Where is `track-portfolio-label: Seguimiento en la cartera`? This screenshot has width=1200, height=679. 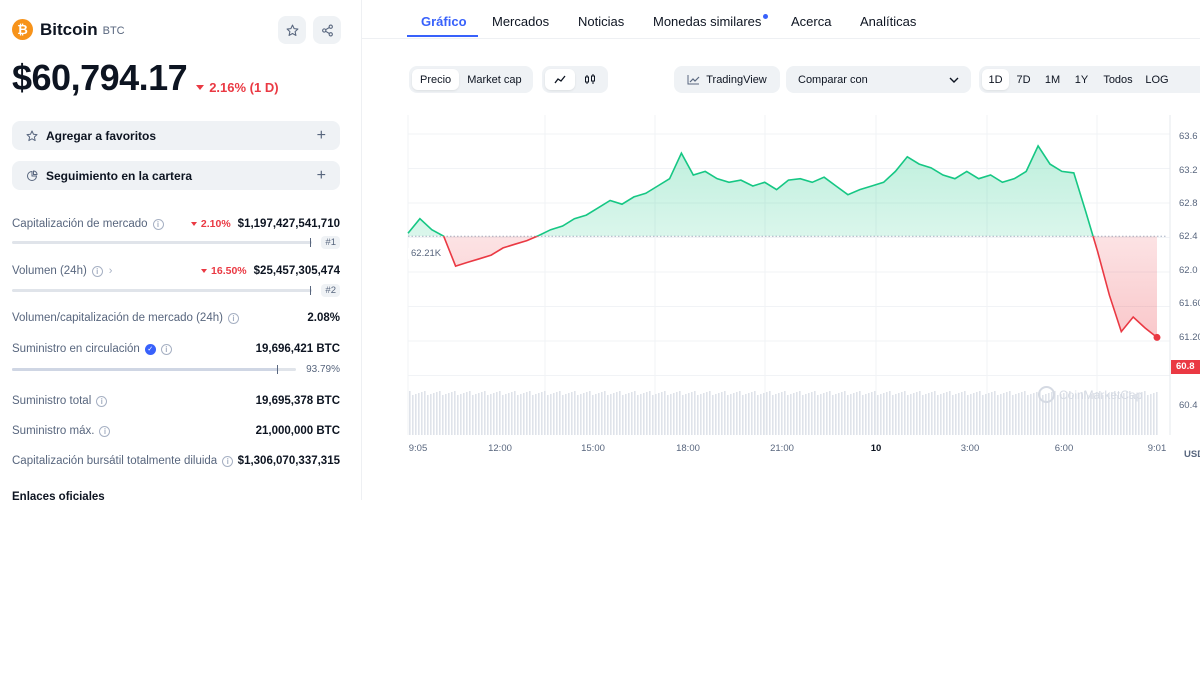 track-portfolio-label: Seguimiento en la cartera is located at coordinates (119, 175).